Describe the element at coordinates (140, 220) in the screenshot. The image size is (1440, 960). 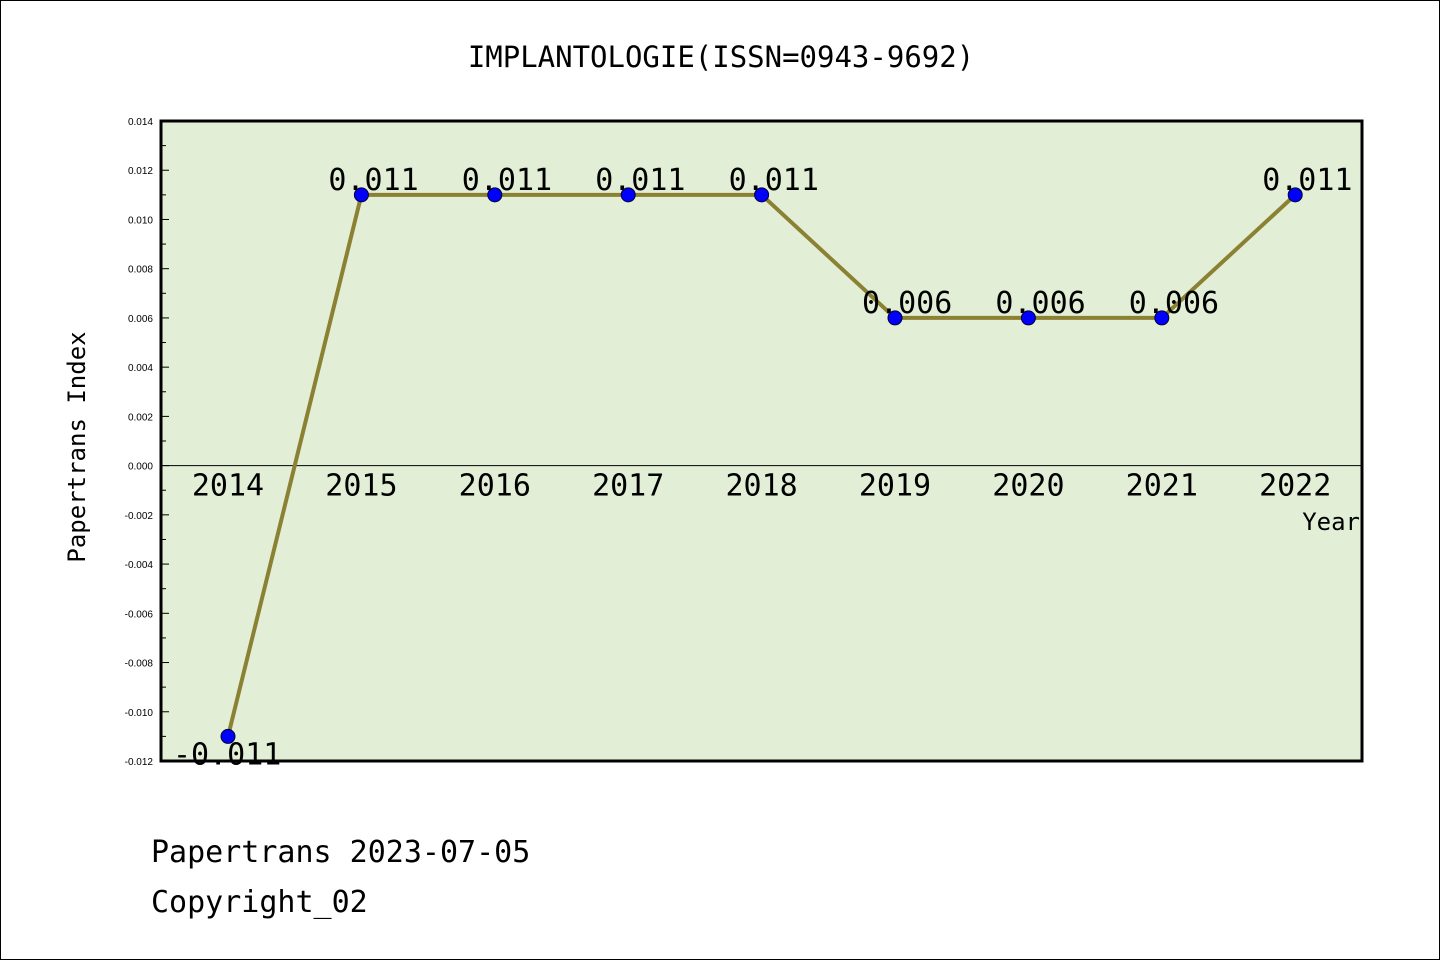
I see `y-tick-label: 0.010` at that location.